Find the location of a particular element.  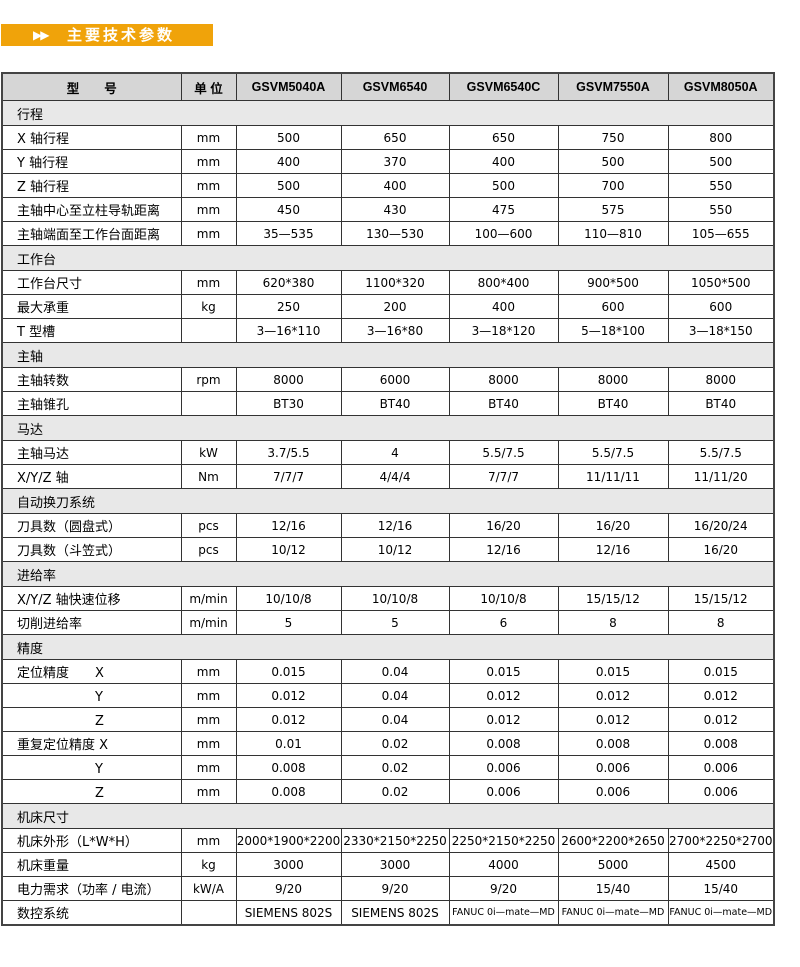

row-label: 主轴马达 is located at coordinates (91, 452).